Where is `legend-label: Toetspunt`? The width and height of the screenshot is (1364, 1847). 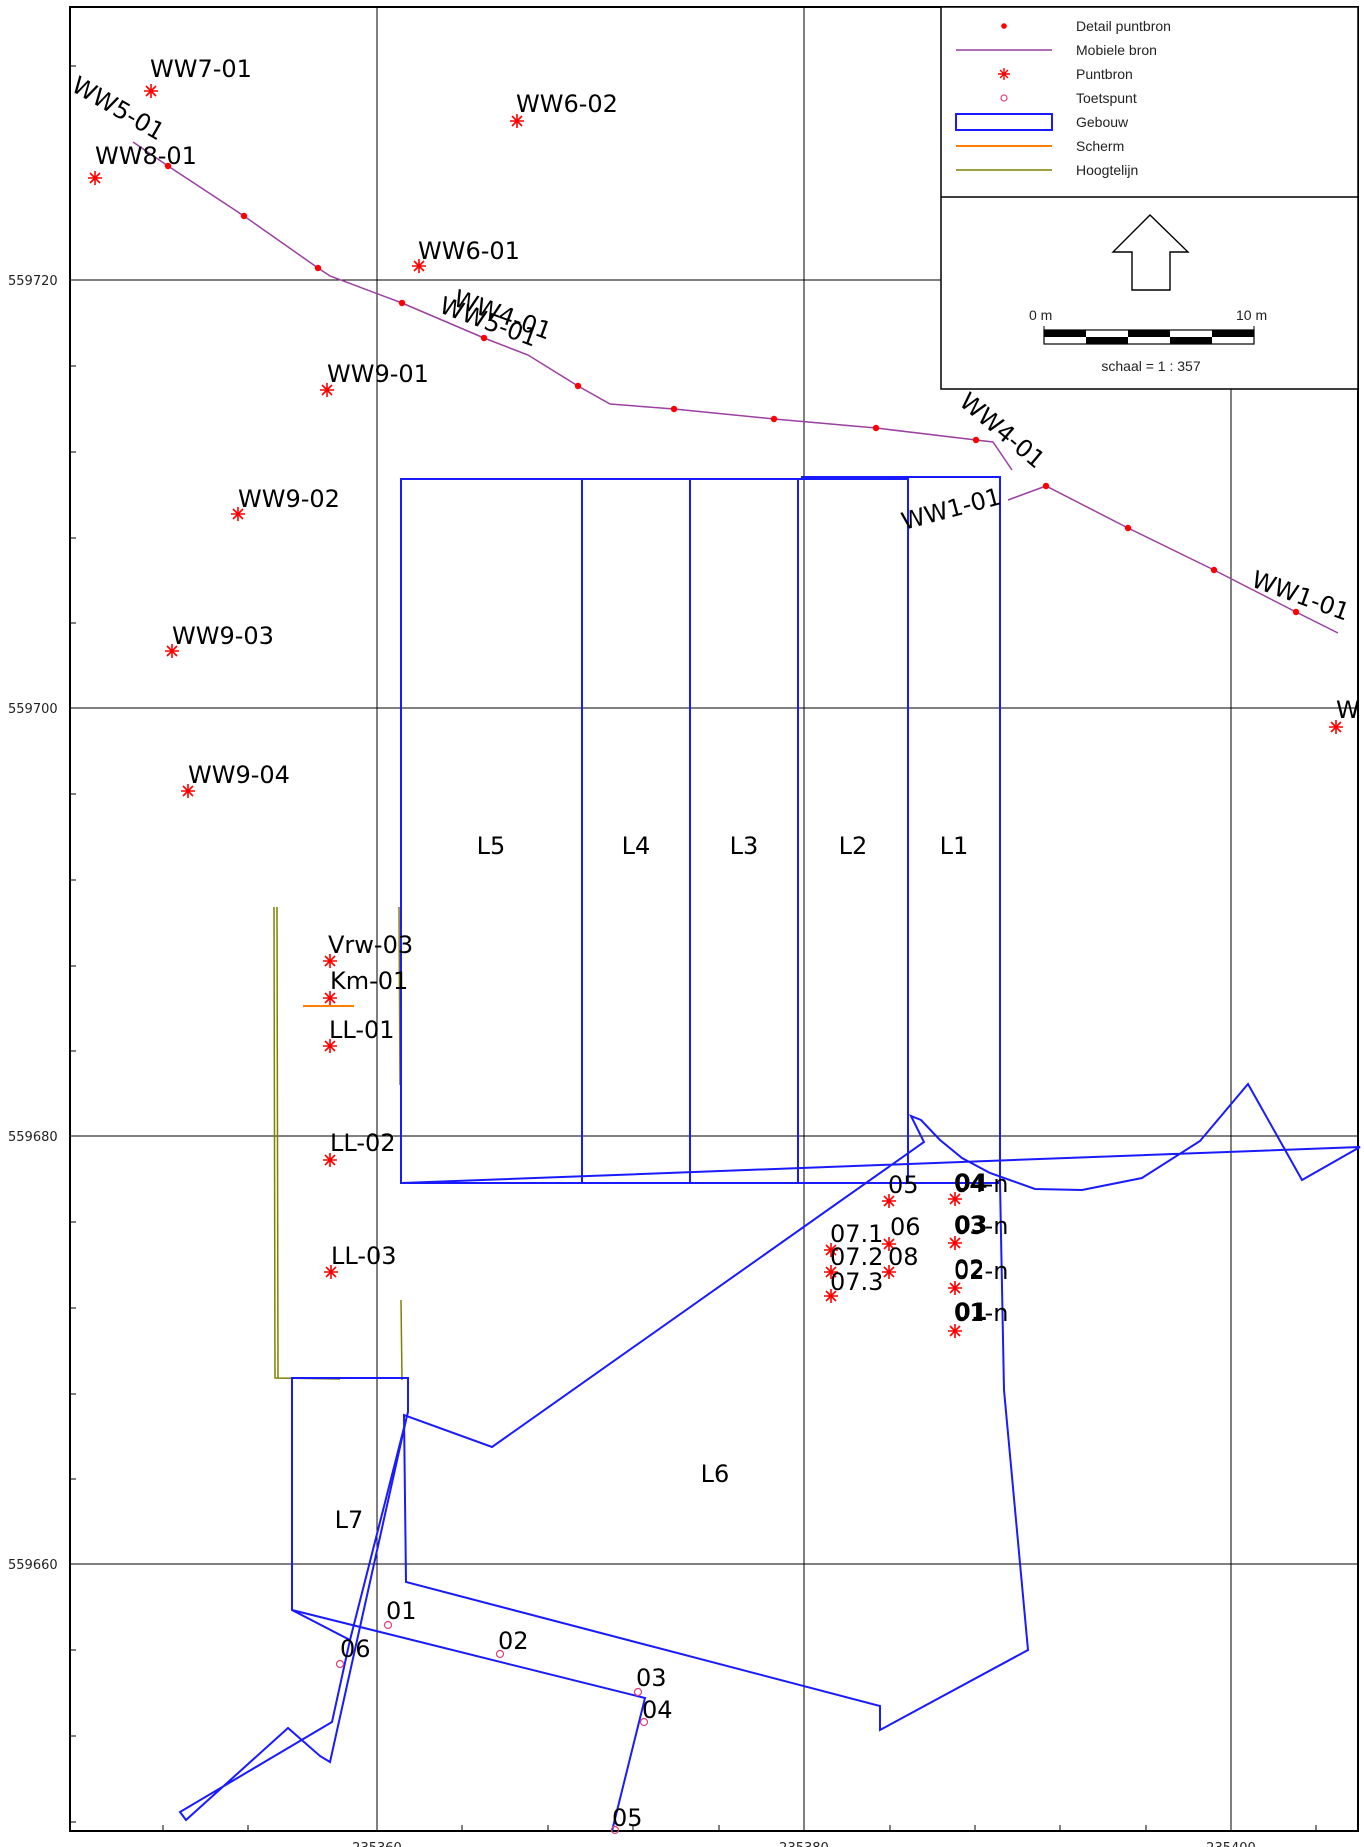
legend-label: Toetspunt is located at coordinates (1106, 98).